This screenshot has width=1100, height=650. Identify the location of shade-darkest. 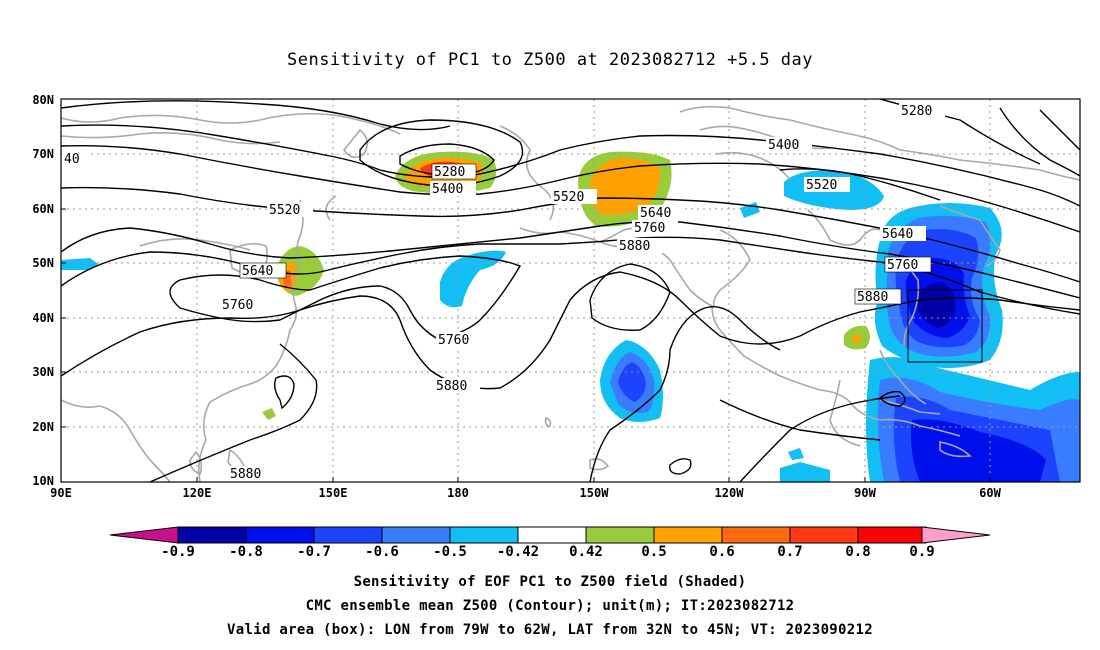
(937, 305).